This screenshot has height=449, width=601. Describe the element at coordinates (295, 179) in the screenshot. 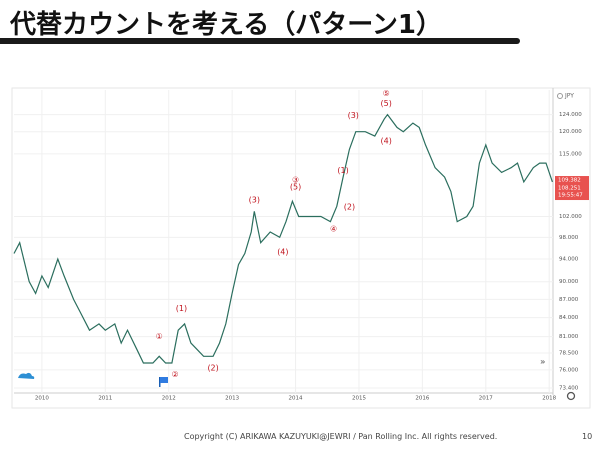

I see `wave-label: ③` at that location.